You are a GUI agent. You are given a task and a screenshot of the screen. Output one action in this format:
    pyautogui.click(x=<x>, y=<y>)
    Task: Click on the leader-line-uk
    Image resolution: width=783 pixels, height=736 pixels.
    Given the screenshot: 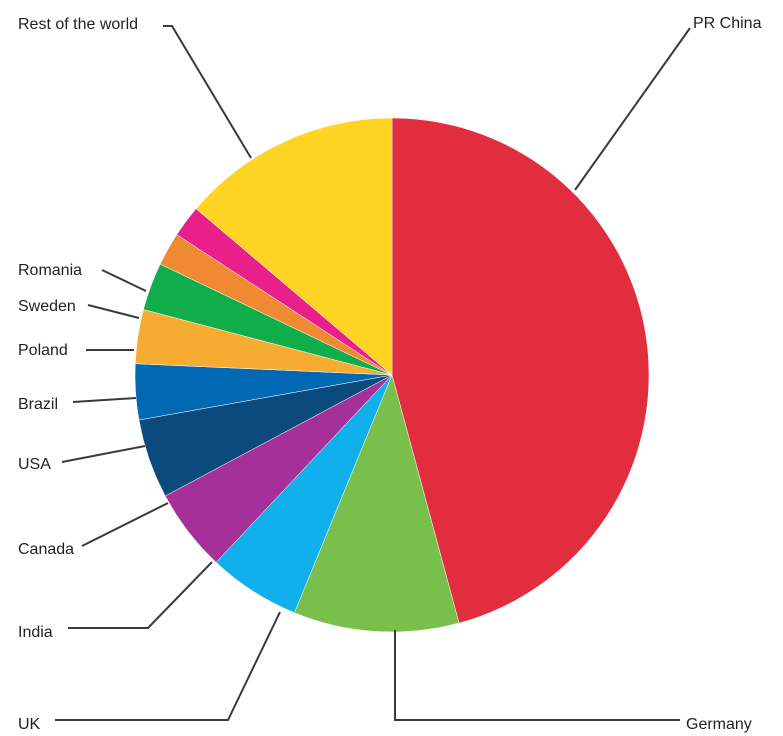 What is the action you would take?
    pyautogui.click(x=168, y=666)
    